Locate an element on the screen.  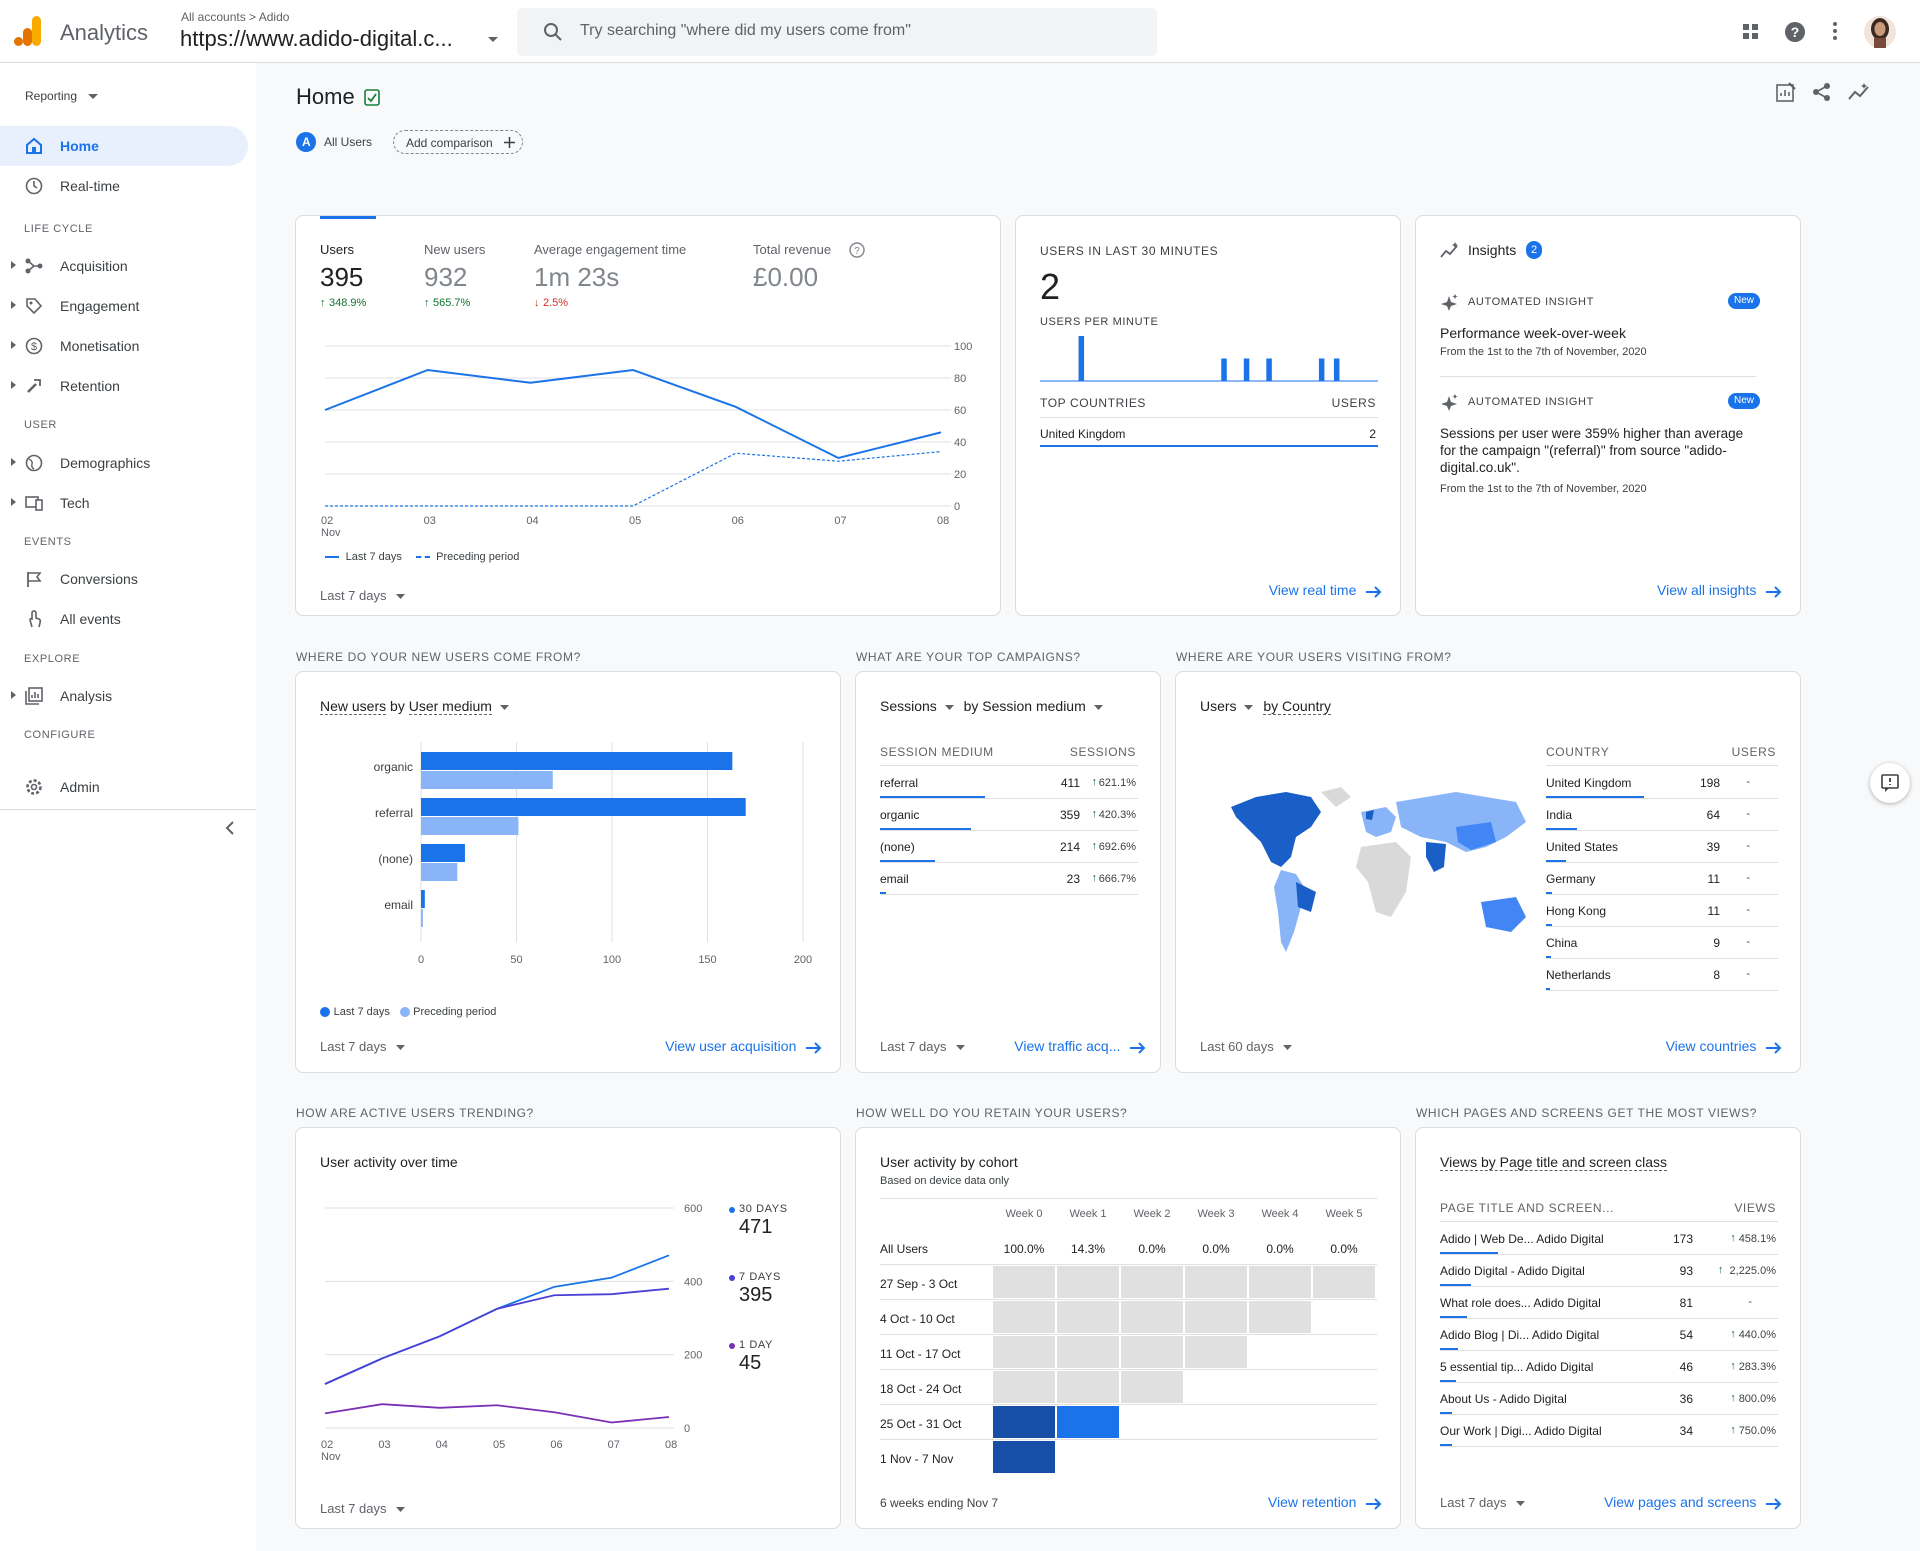
more-vert-icon is located at coordinates (1835, 31).